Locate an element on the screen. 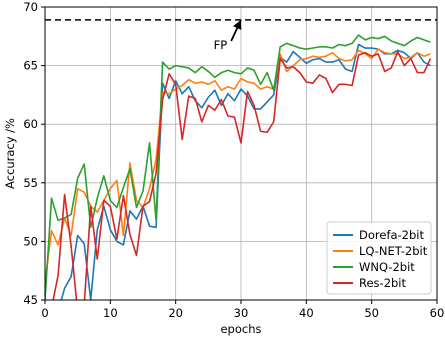 This screenshot has width=445, height=339. x-tick-label: 10 is located at coordinates (110, 313).